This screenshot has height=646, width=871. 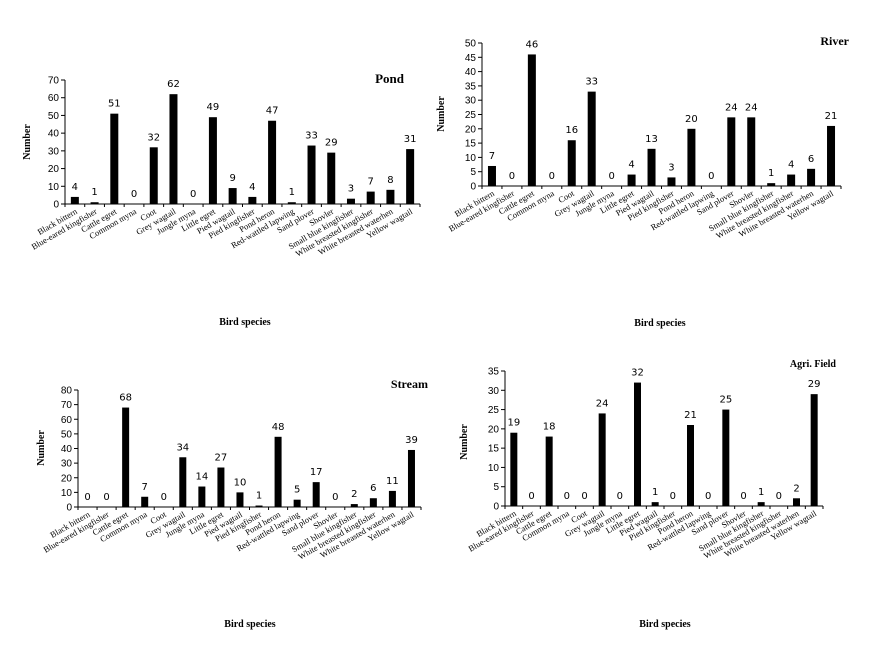 What do you see at coordinates (471, 101) in the screenshot?
I see `y-tick-label: 30` at bounding box center [471, 101].